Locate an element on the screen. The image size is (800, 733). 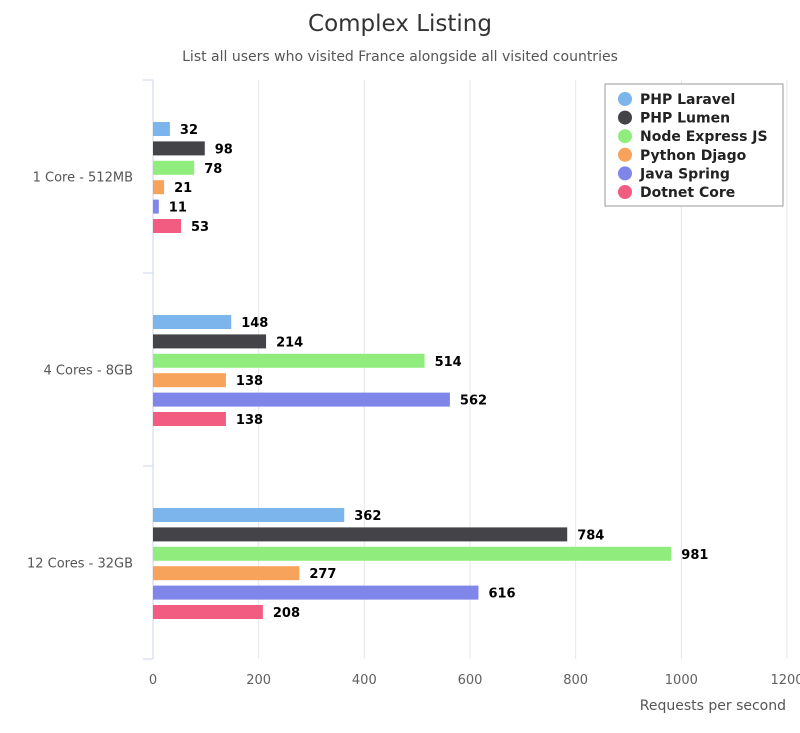
data-label: 32 is located at coordinates (189, 130).